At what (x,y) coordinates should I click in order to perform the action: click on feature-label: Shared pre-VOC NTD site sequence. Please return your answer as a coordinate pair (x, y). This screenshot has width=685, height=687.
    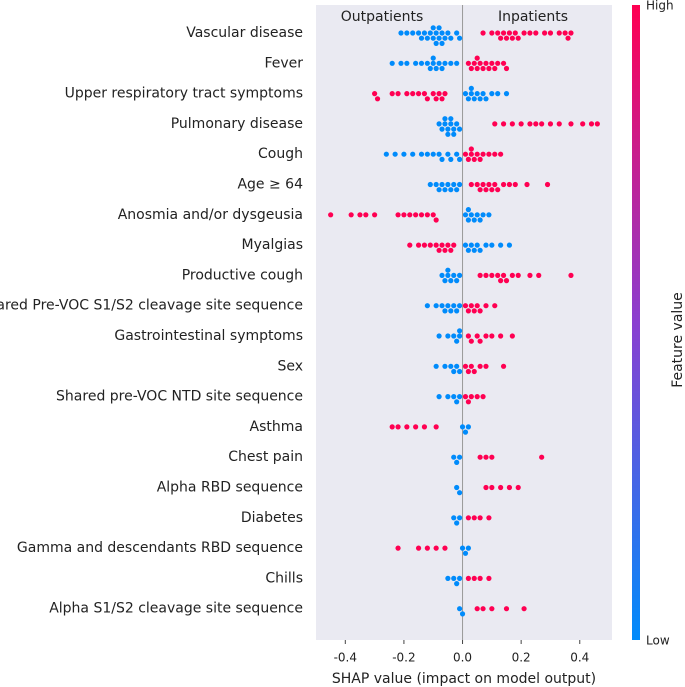
    Looking at the image, I should click on (179, 397).